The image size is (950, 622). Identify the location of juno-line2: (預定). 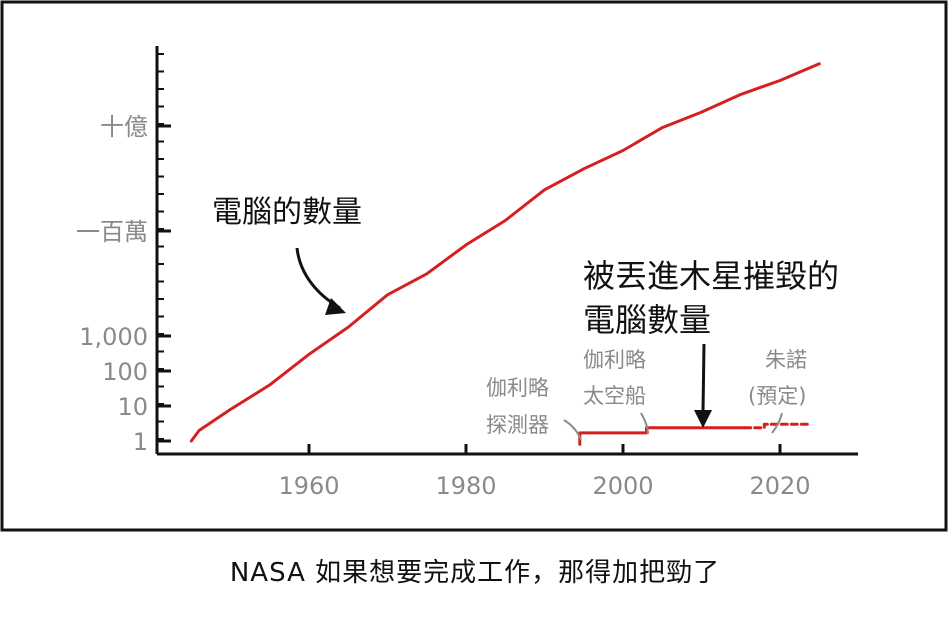
(777, 396).